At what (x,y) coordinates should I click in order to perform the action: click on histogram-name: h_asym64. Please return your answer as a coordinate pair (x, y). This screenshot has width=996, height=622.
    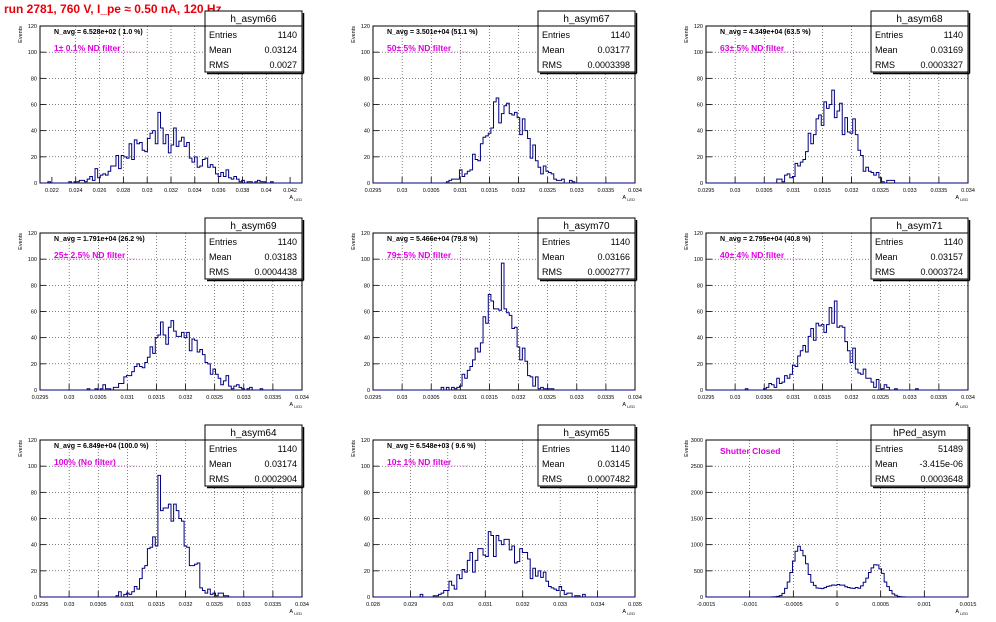
    Looking at the image, I should click on (253, 433).